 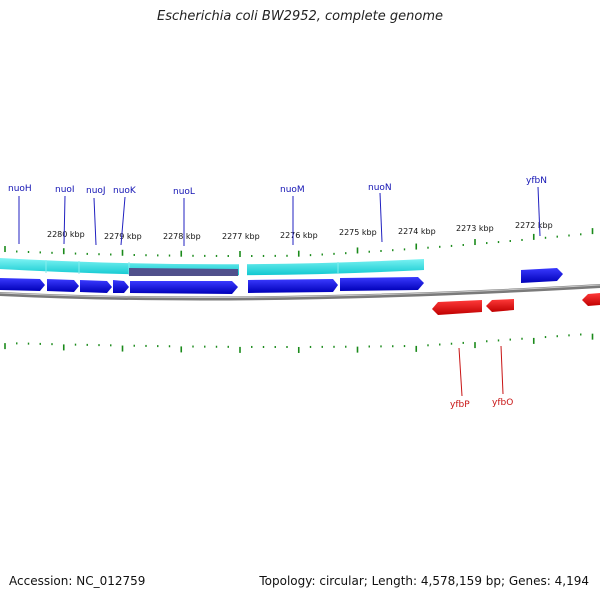 What do you see at coordinates (96, 191) in the screenshot?
I see `gene-label: nuoJ` at bounding box center [96, 191].